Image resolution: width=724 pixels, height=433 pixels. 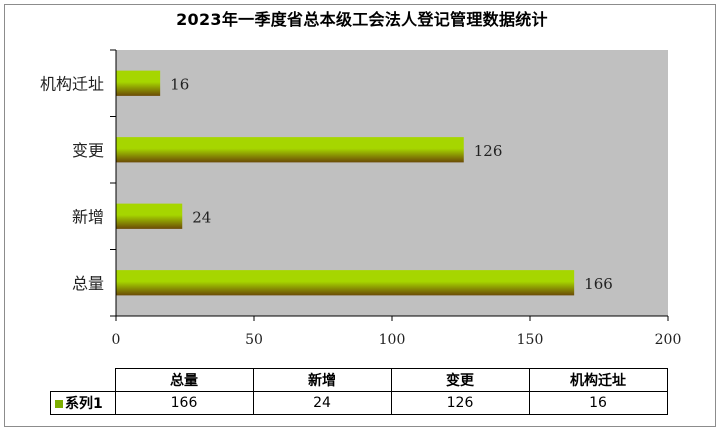 I want to click on series-legend-cell: 系列1, so click(x=83, y=403).